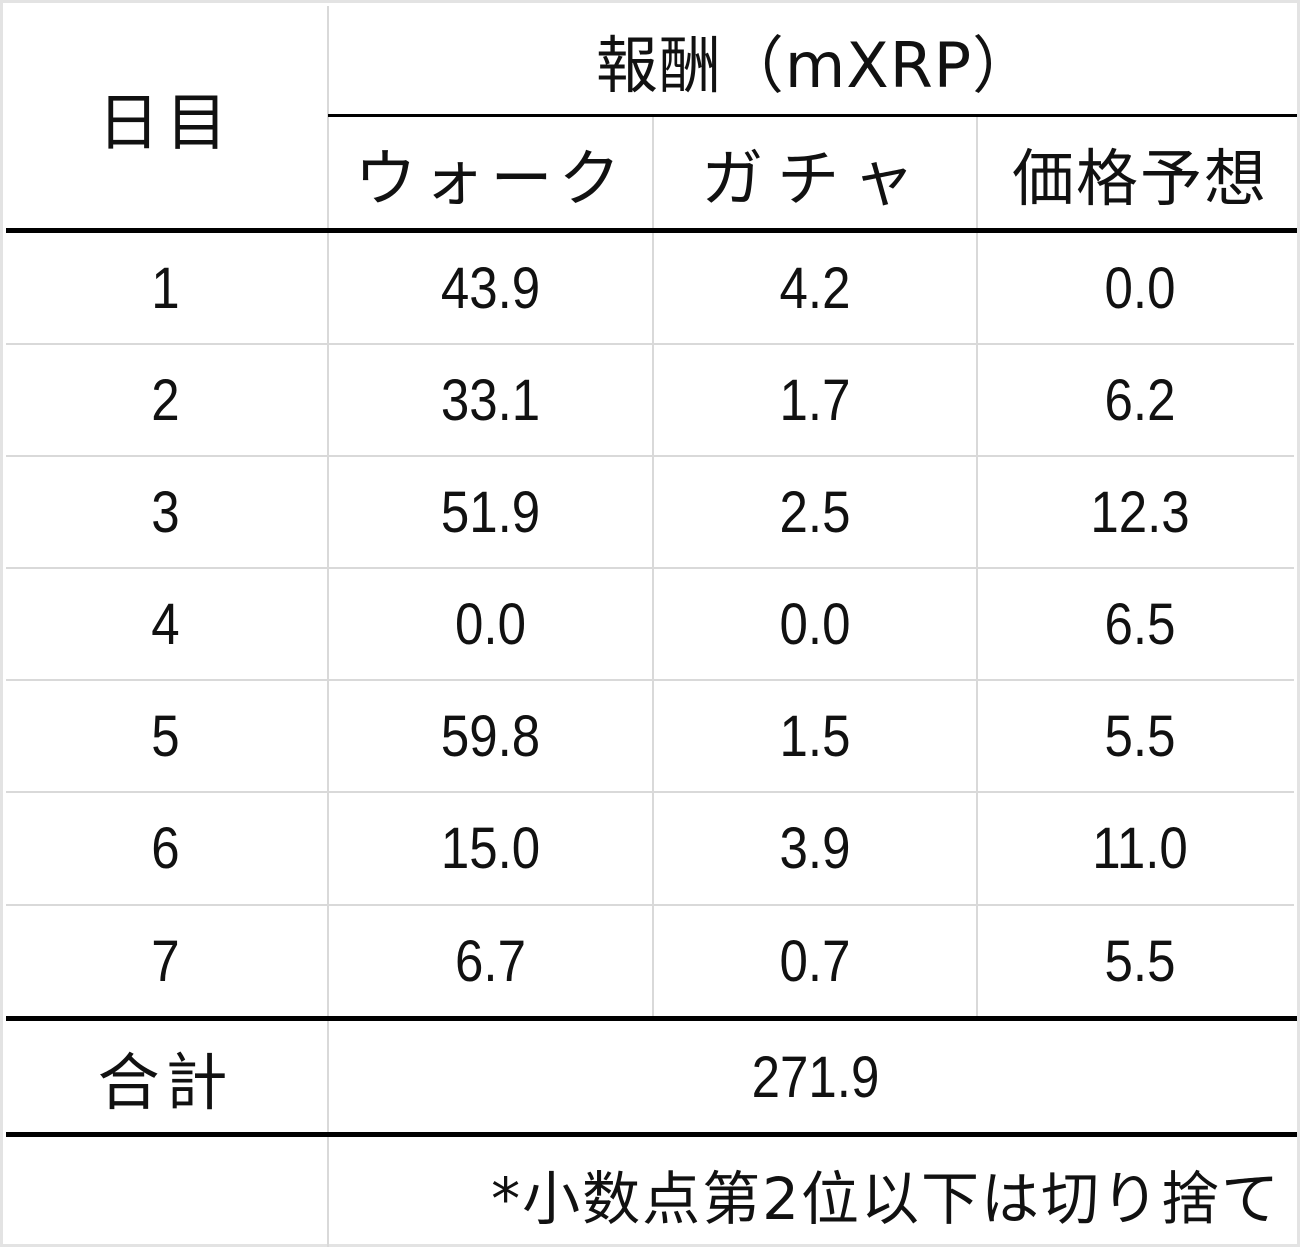 This screenshot has height=1250, width=1300. Describe the element at coordinates (490, 736) in the screenshot. I see `cell-walk: 59.8` at that location.